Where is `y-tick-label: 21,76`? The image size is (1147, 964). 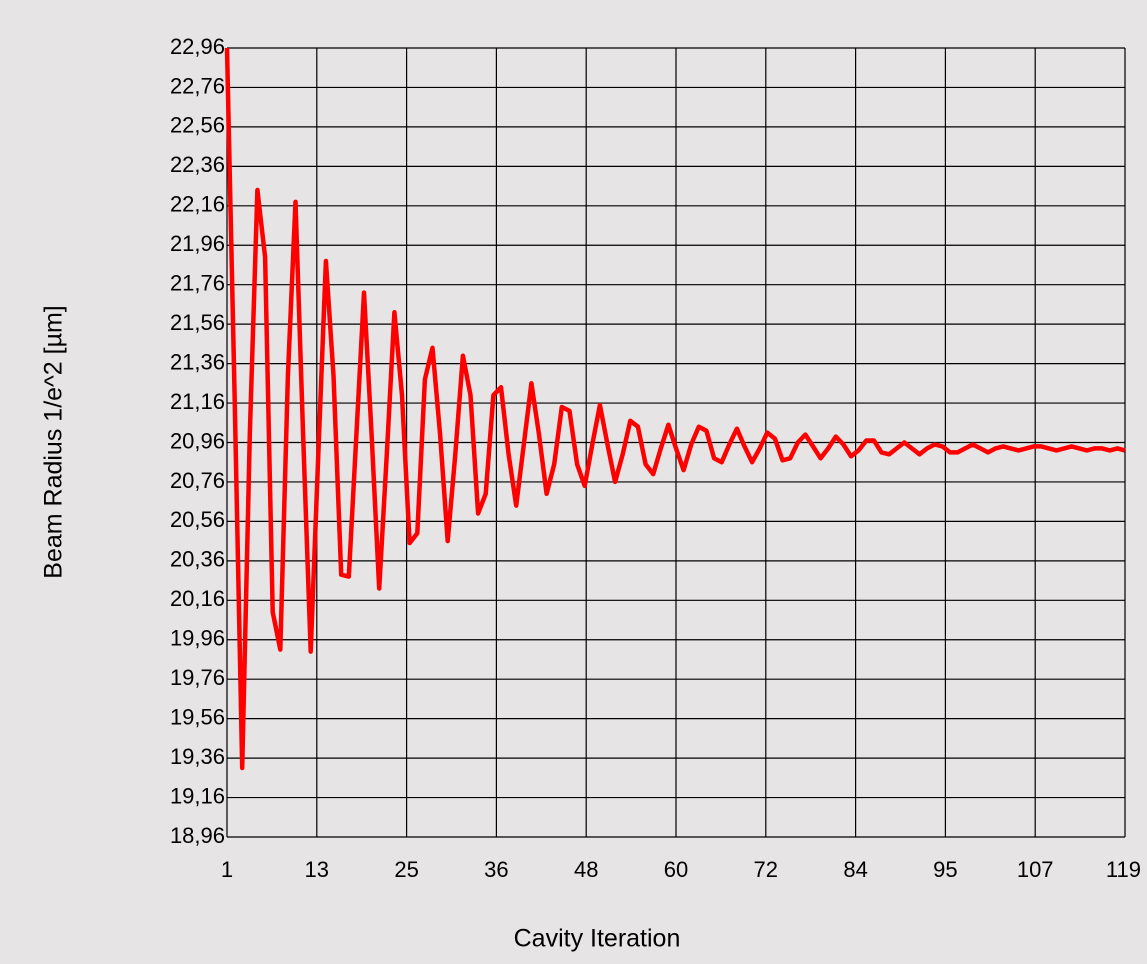 y-tick-label: 21,76 is located at coordinates (197, 283).